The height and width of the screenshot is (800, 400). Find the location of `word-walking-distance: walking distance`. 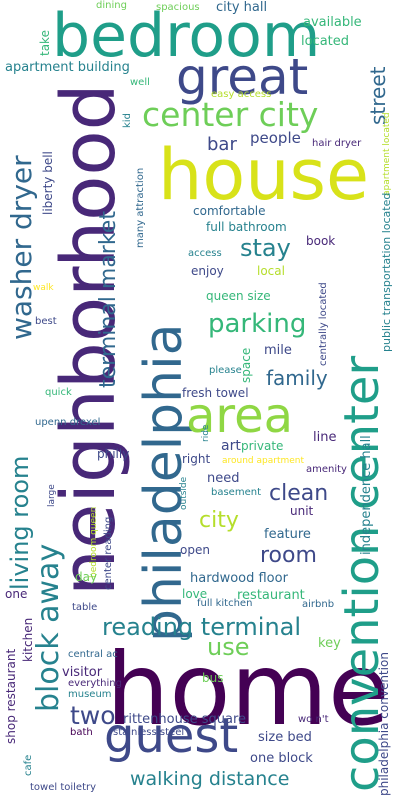

word-walking-distance: walking distance is located at coordinates (210, 779).